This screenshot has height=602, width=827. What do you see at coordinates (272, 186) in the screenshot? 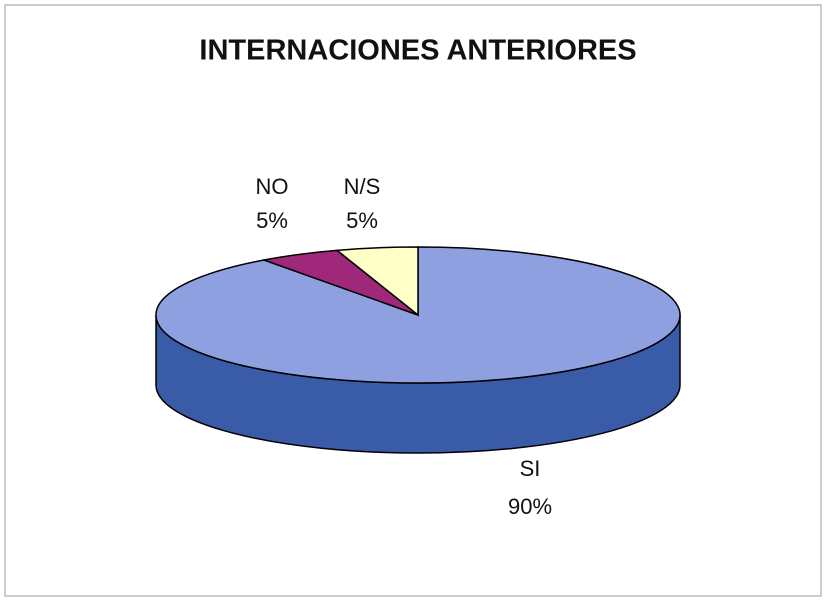
I see `slice-label: NO` at bounding box center [272, 186].